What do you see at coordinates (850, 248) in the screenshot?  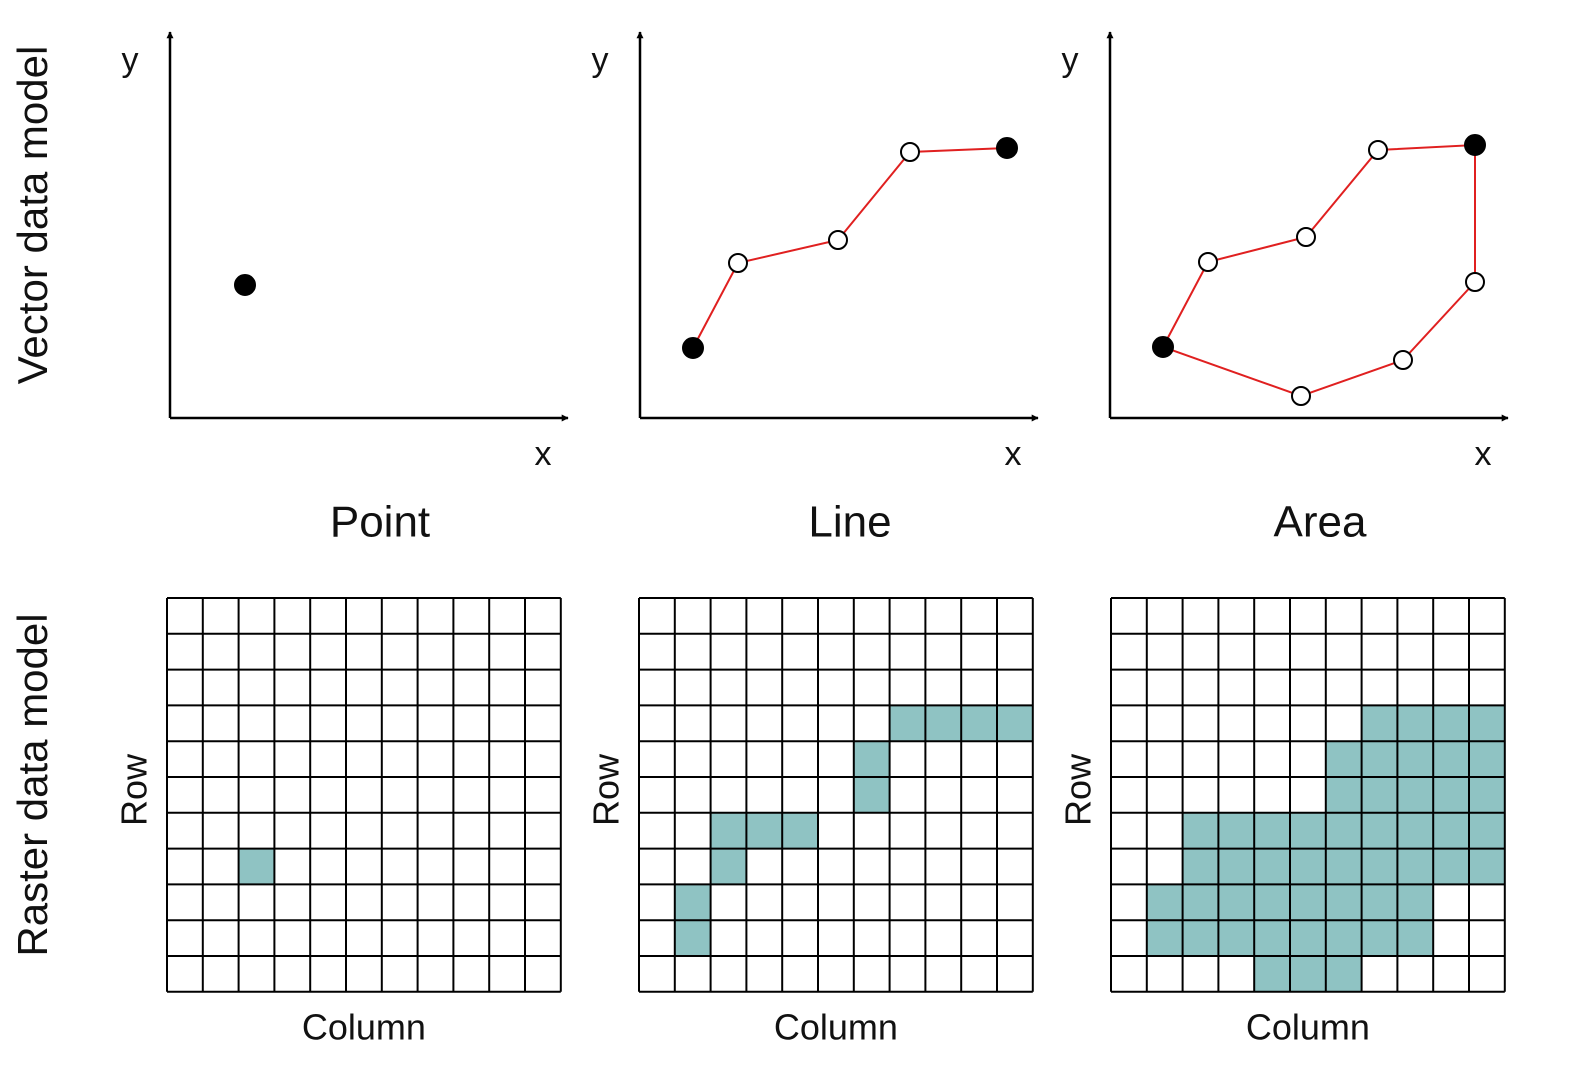 I see `feature-line` at bounding box center [850, 248].